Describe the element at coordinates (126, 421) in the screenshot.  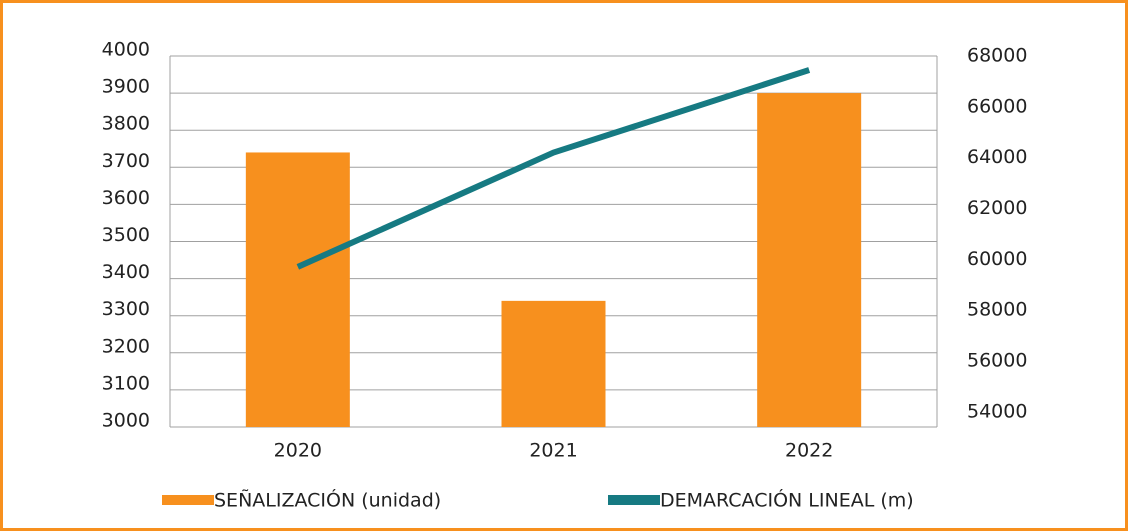
I see `y-tick-label: 3000` at that location.